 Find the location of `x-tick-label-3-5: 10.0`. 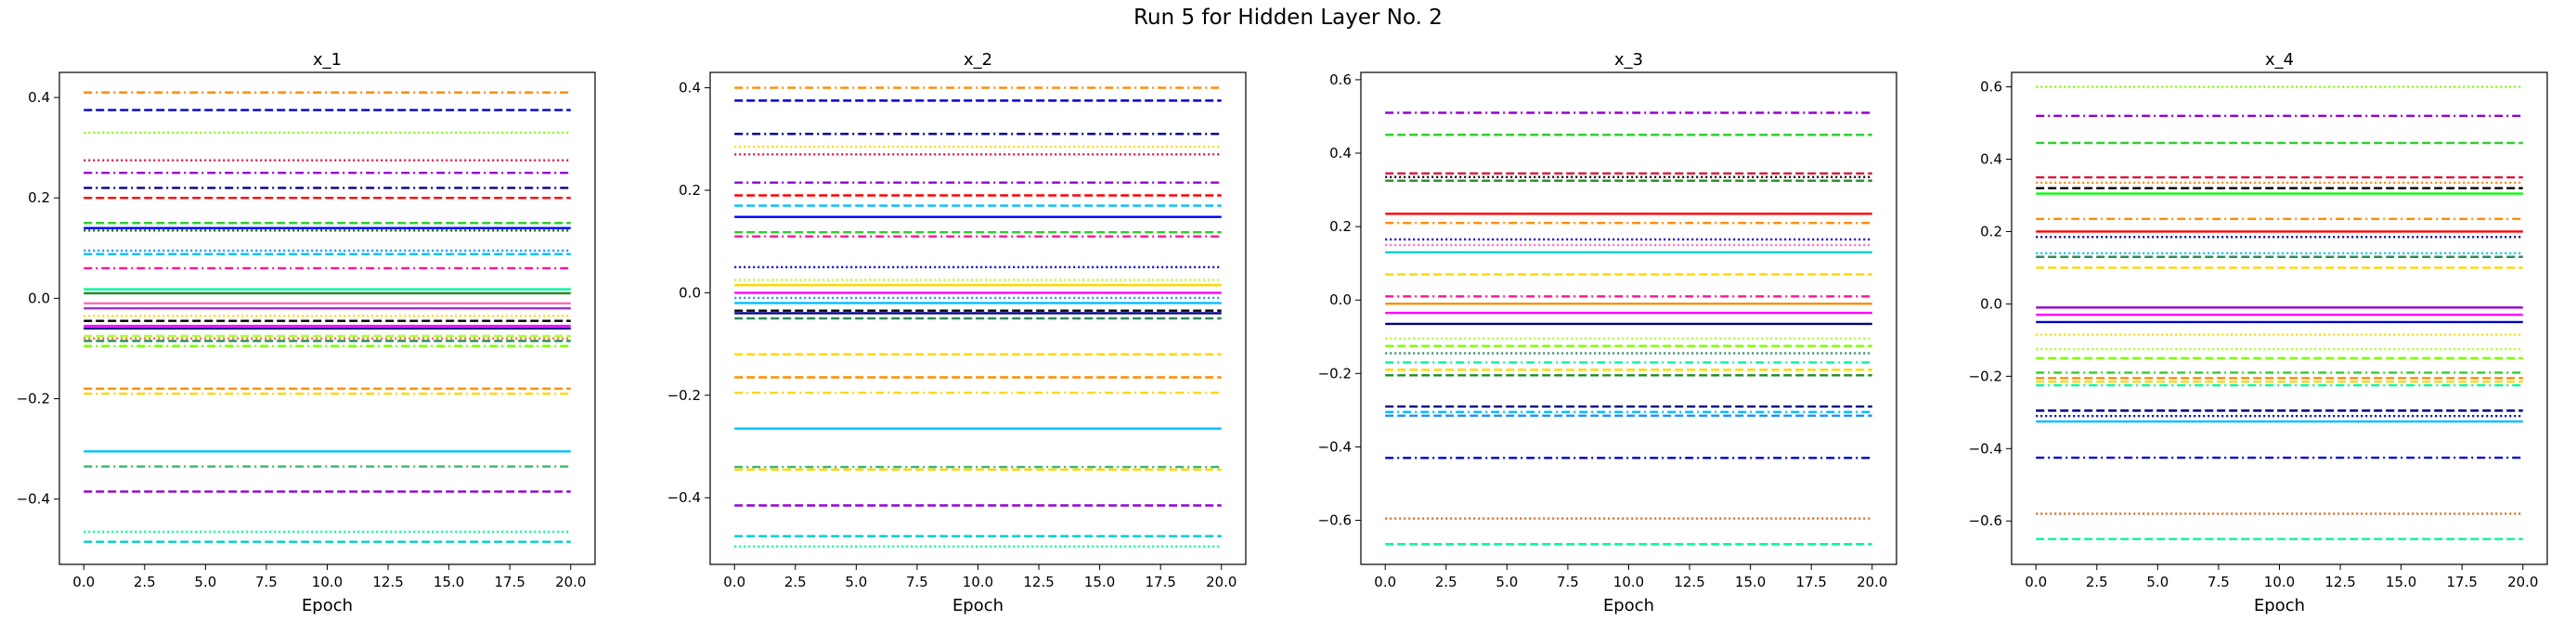

x-tick-label-3-5: 10.0 is located at coordinates (1628, 582).